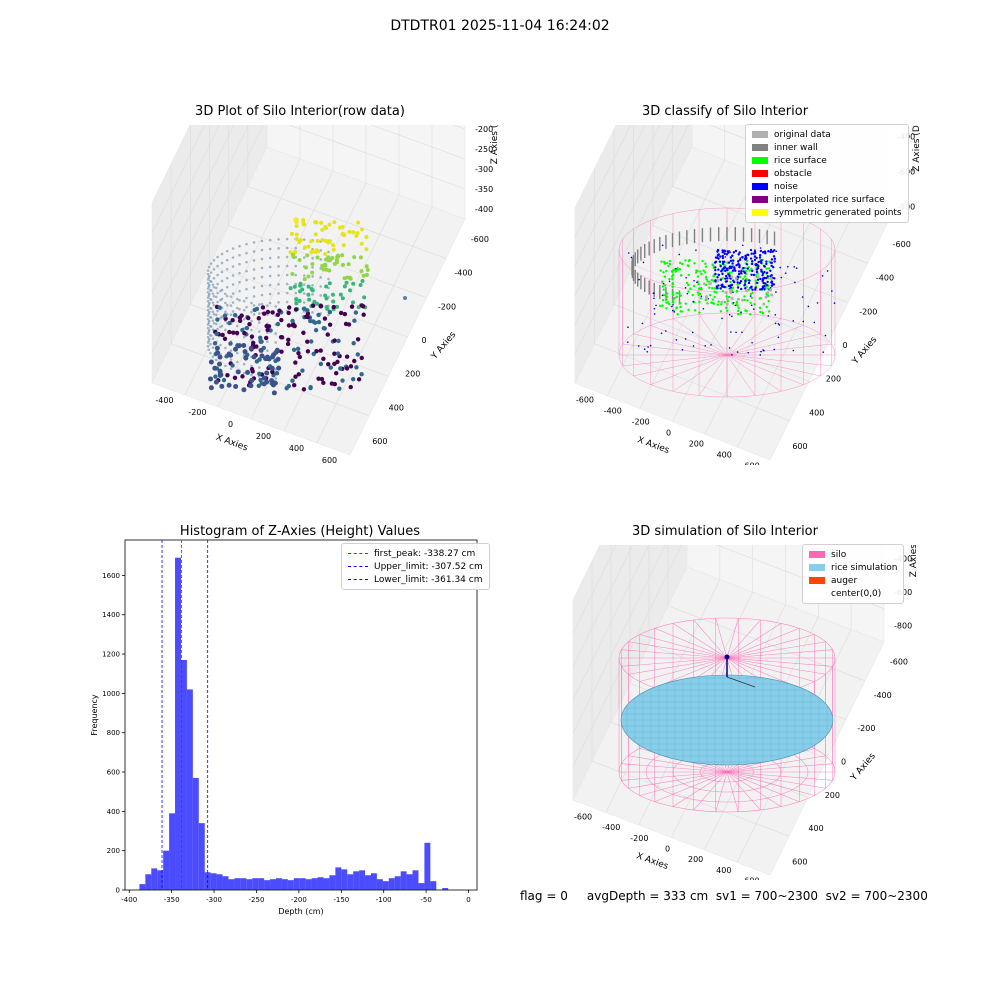  I want to click on panel2-legend-swatch, so click(760, 134).